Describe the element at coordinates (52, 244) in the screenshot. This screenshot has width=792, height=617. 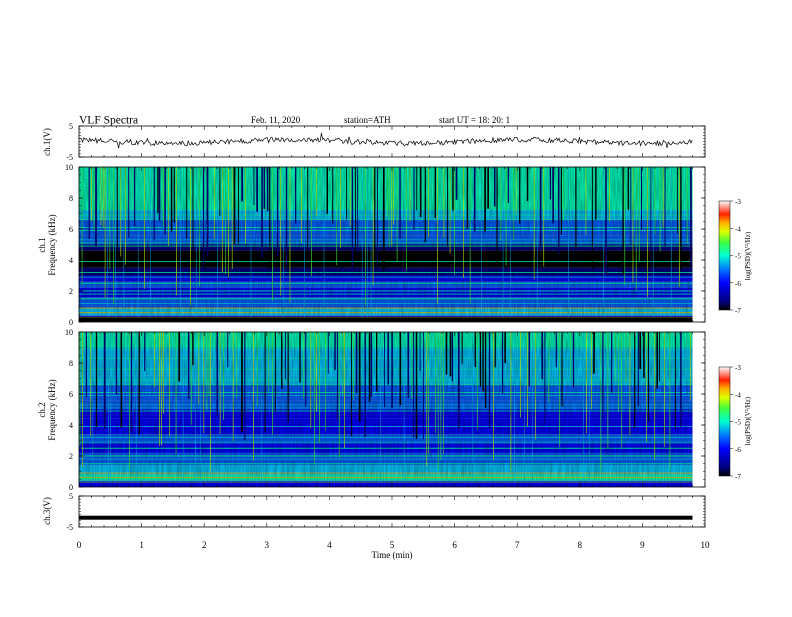
I see `ch1-spectrogram-ylabel-frequency: Frequency (kHz)` at that location.